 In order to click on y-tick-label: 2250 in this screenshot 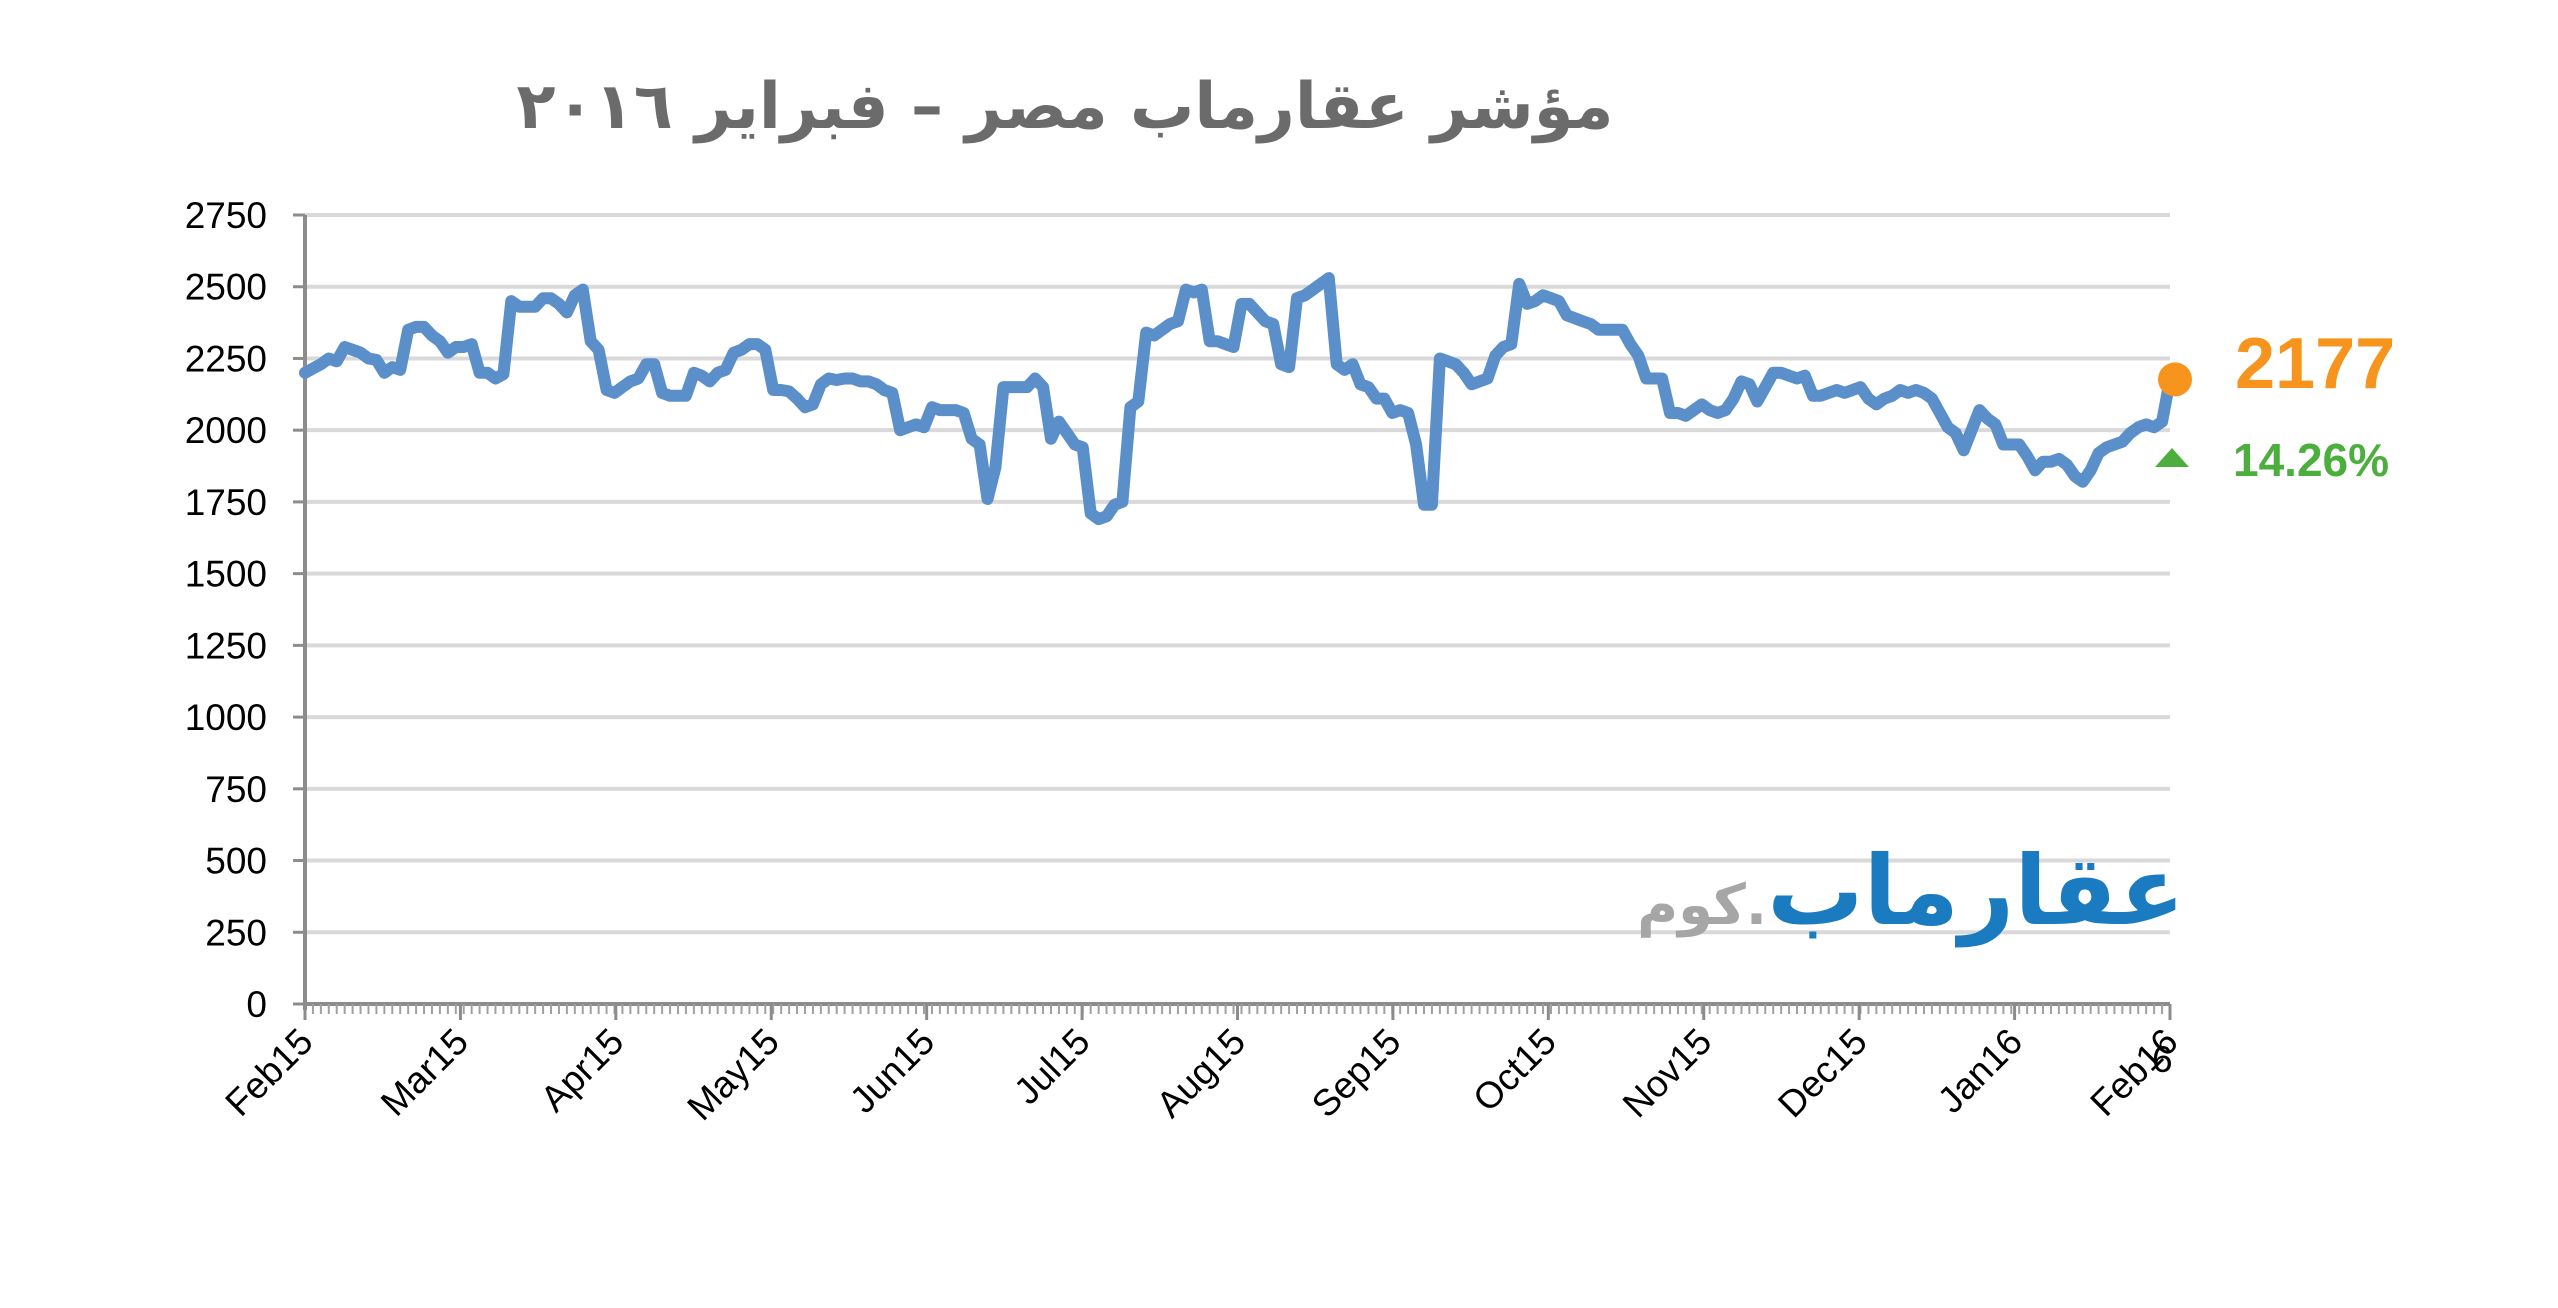, I will do `click(226, 358)`.